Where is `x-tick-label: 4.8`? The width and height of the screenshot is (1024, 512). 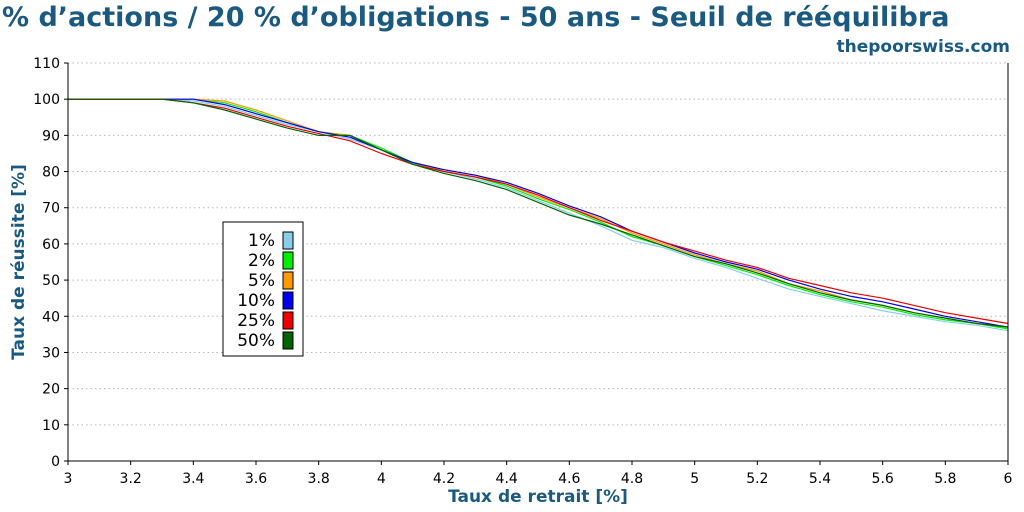
x-tick-label: 4.8 is located at coordinates (632, 479).